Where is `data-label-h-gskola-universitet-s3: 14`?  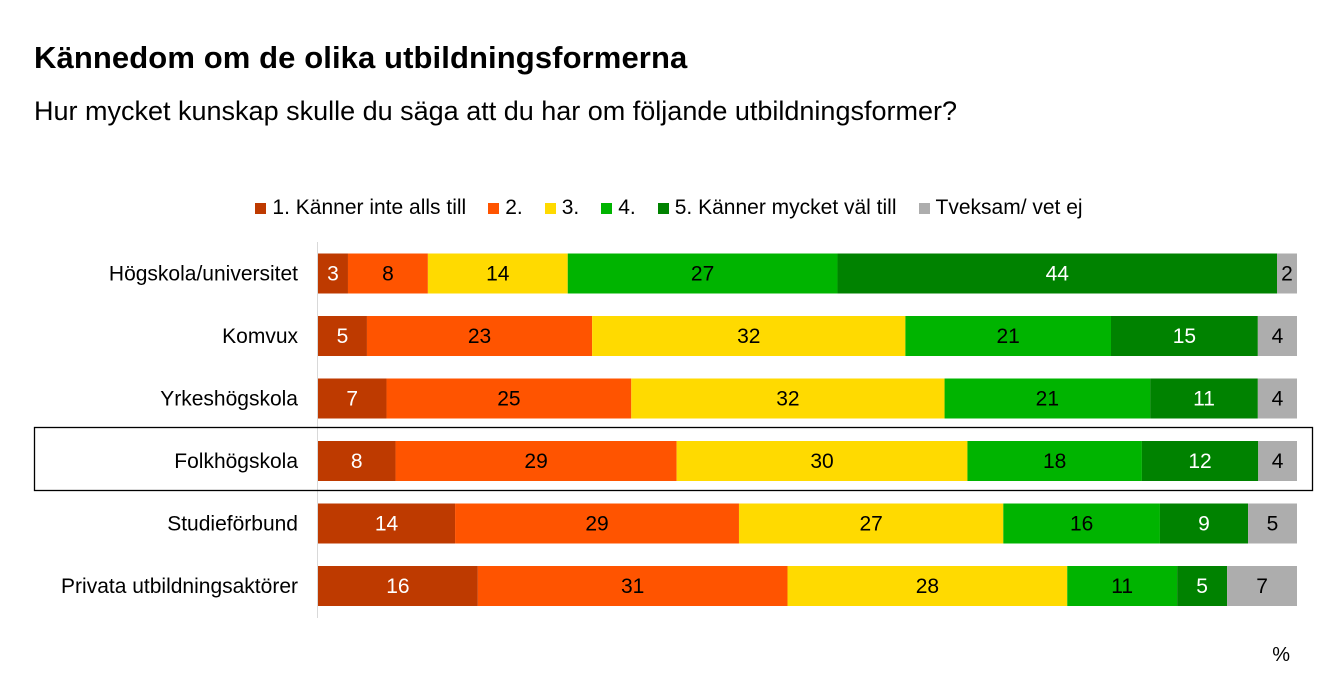 data-label-h-gskola-universitet-s3: 14 is located at coordinates (498, 274).